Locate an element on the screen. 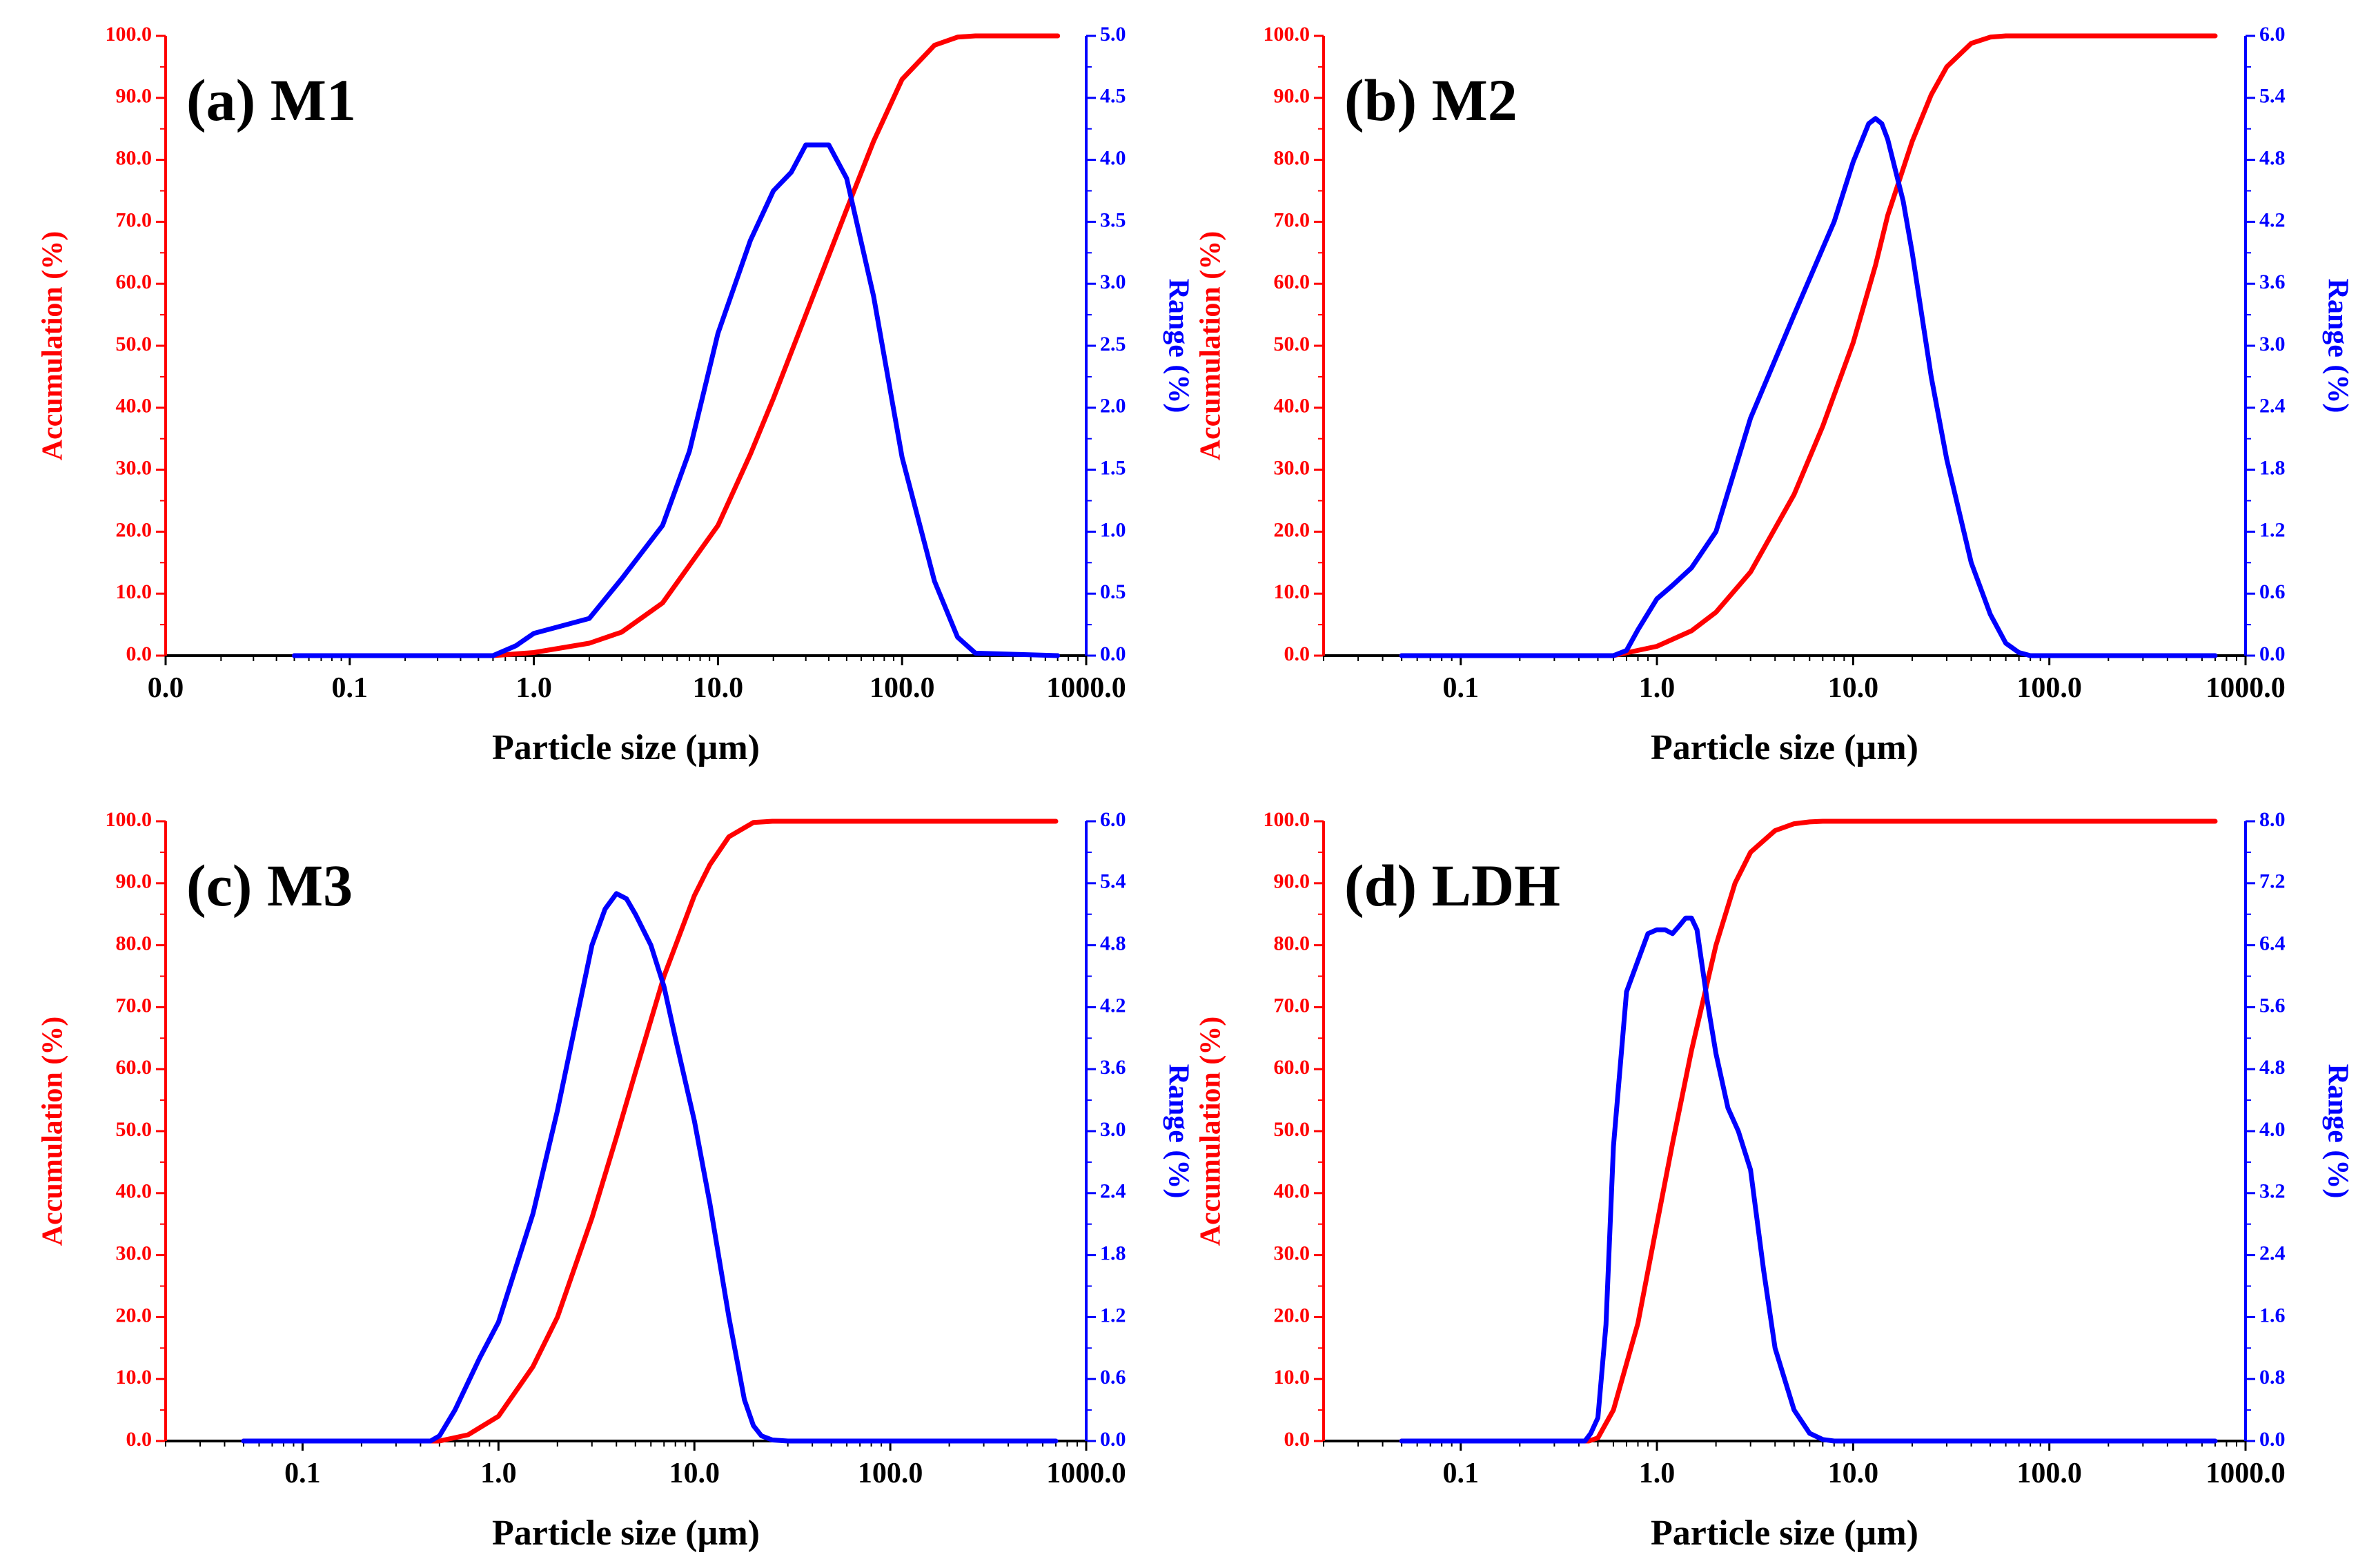 The height and width of the screenshot is (1568, 2367). y2-tick-label: 6.4 is located at coordinates (2272, 943).